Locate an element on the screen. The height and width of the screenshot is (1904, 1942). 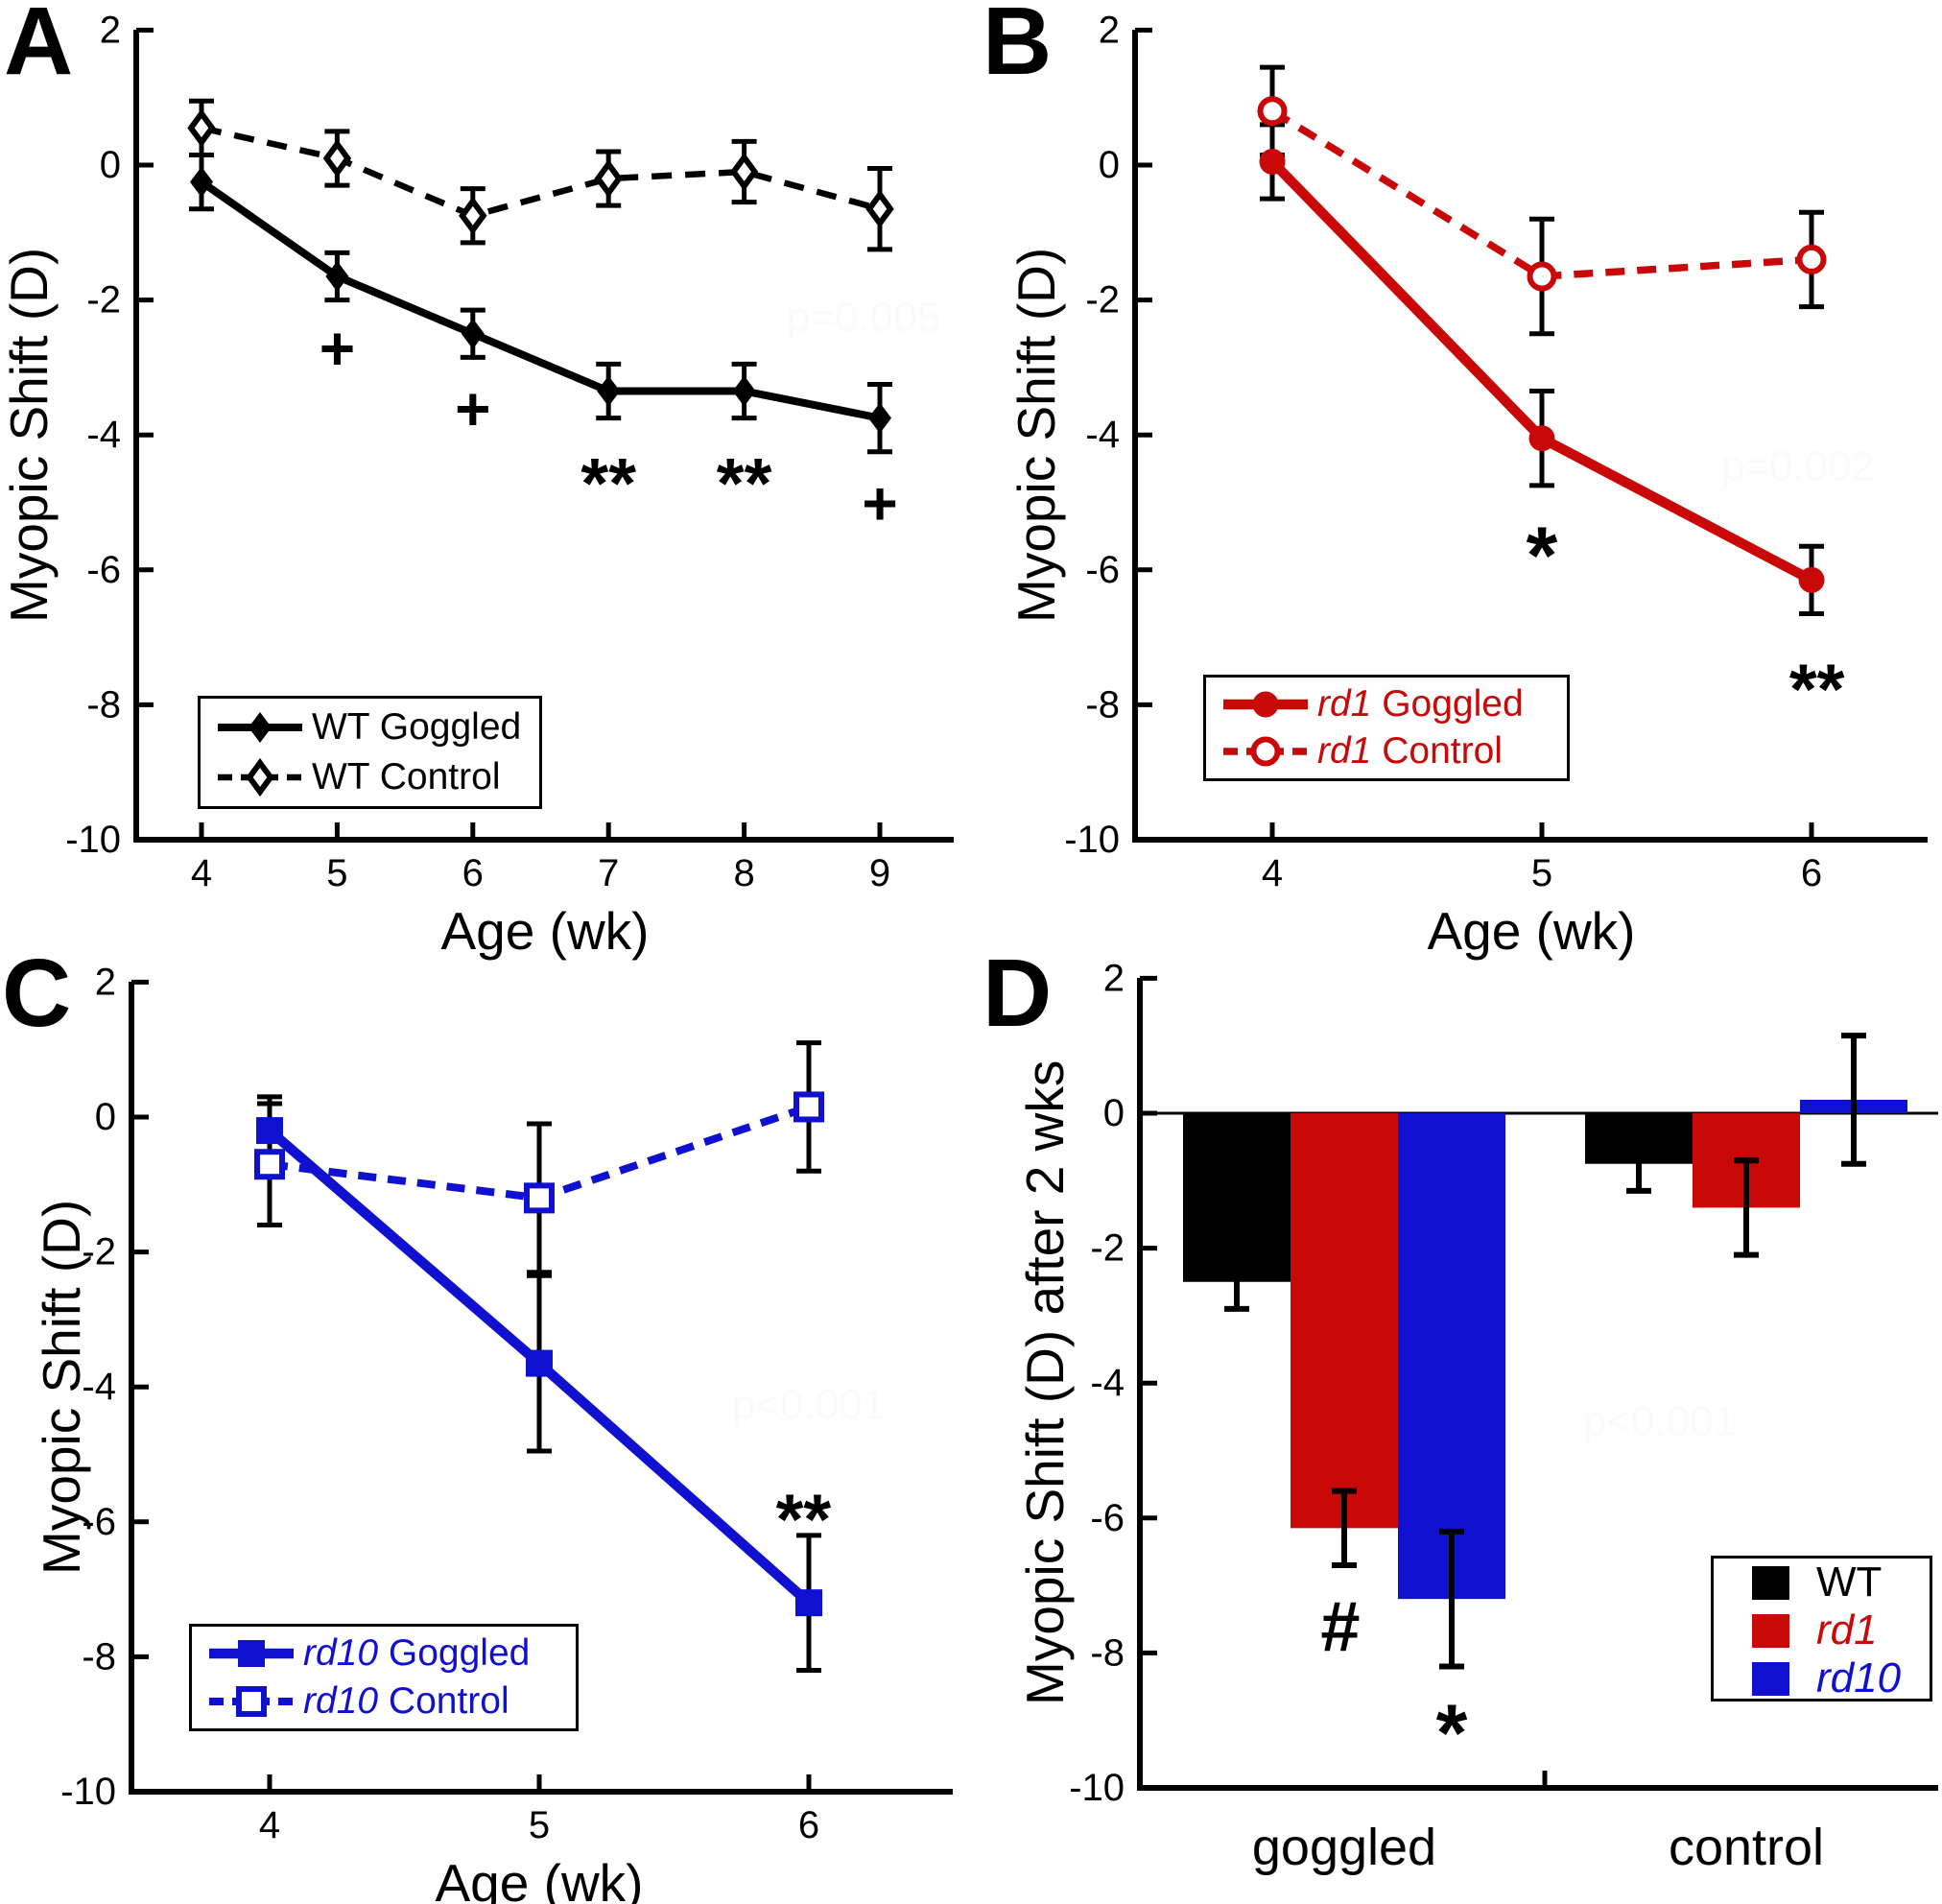
error-bars is located at coordinates (1545, 1352).